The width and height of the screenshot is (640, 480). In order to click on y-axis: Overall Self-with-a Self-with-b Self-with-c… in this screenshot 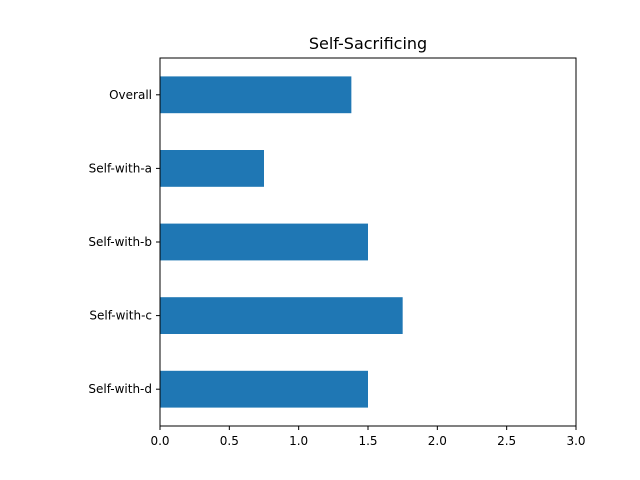, I will do `click(124, 242)`.